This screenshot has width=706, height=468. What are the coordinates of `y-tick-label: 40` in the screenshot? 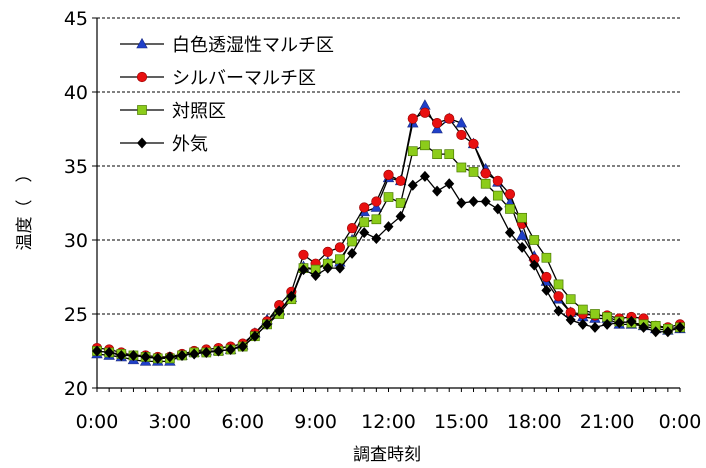 It's located at (76, 93).